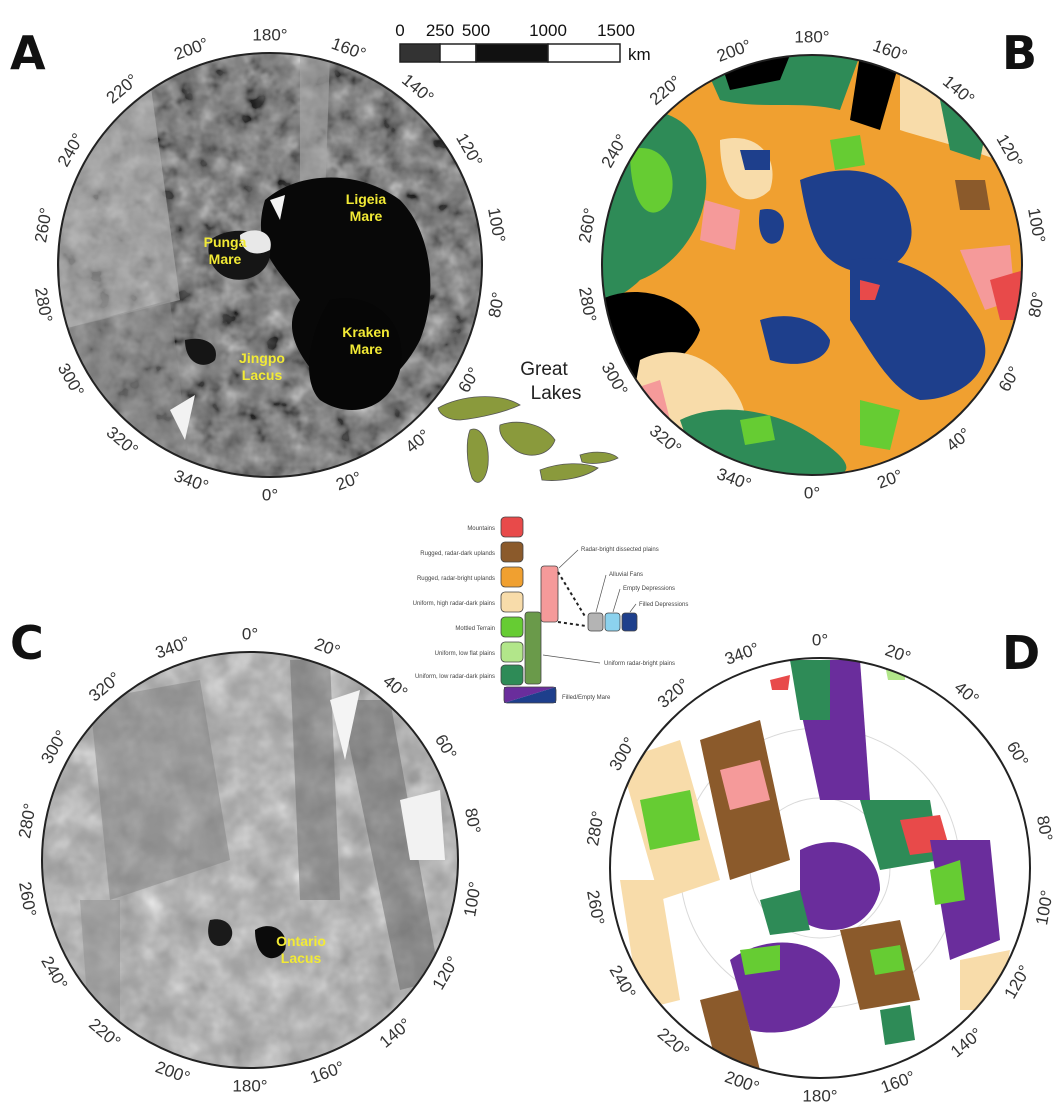 The width and height of the screenshot is (1056, 1114). I want to click on map-a-feature-label: Lacus, so click(262, 375).